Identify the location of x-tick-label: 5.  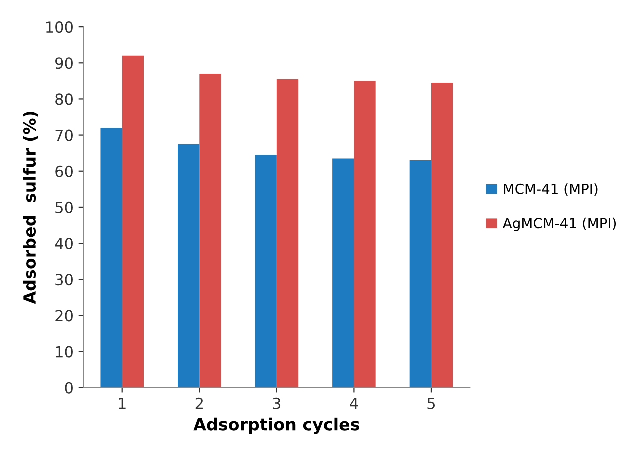
(432, 404).